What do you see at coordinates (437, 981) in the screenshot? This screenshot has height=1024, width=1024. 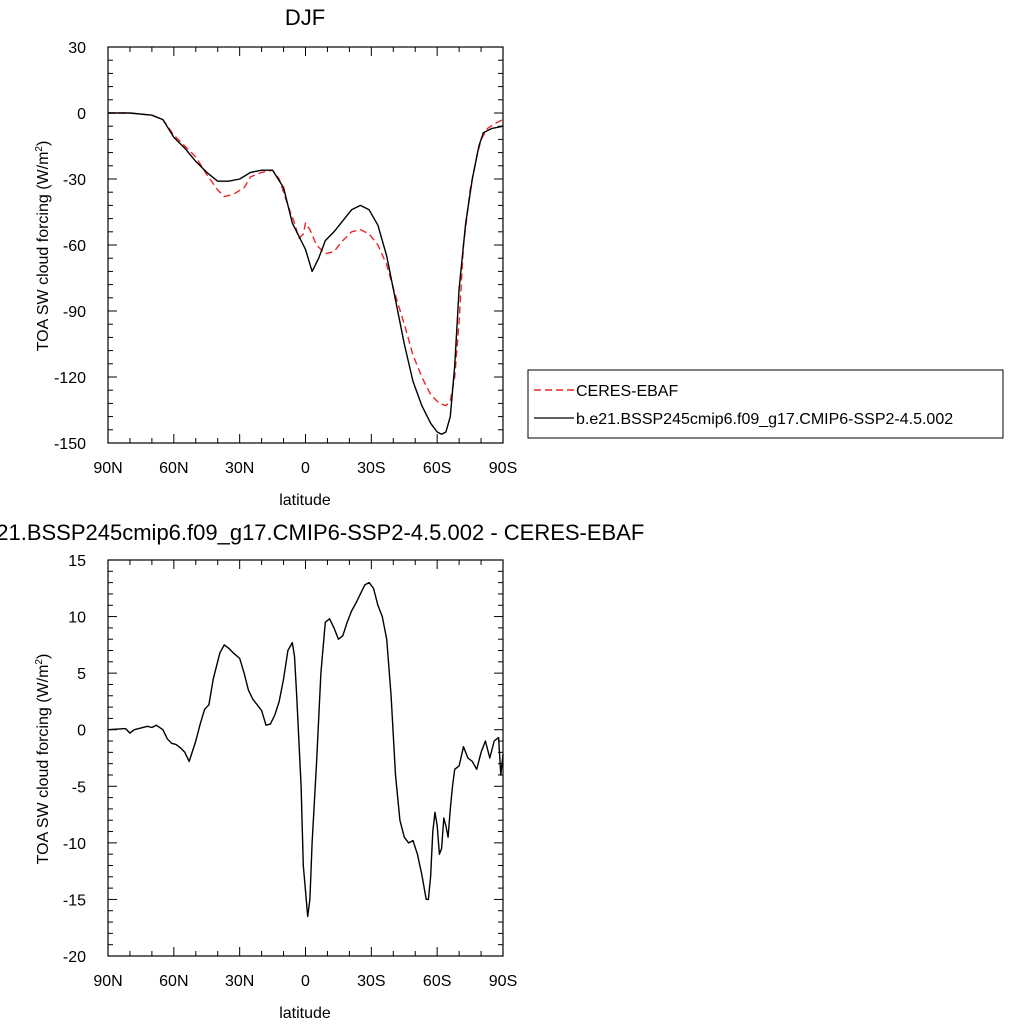 I see `bottom-x-tick-label: 60S` at bounding box center [437, 981].